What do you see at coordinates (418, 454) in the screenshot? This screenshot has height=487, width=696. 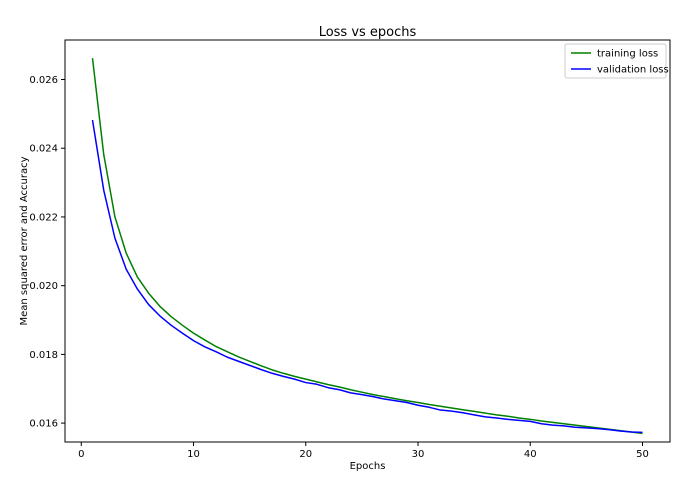 I see `x-tick-label: 30` at bounding box center [418, 454].